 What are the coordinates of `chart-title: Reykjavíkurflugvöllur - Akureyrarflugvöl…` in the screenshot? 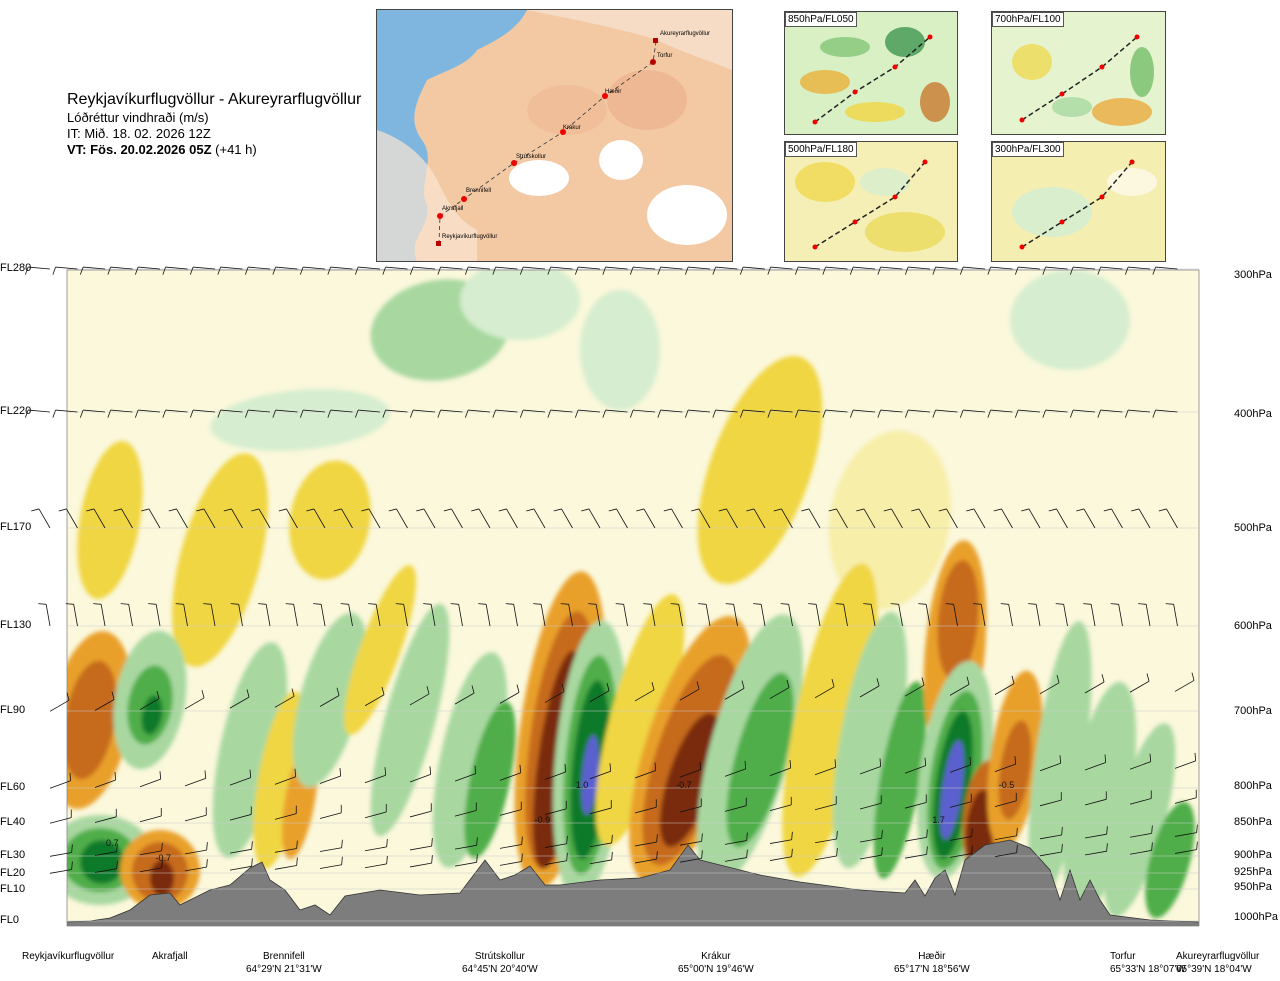 It's located at (214, 99).